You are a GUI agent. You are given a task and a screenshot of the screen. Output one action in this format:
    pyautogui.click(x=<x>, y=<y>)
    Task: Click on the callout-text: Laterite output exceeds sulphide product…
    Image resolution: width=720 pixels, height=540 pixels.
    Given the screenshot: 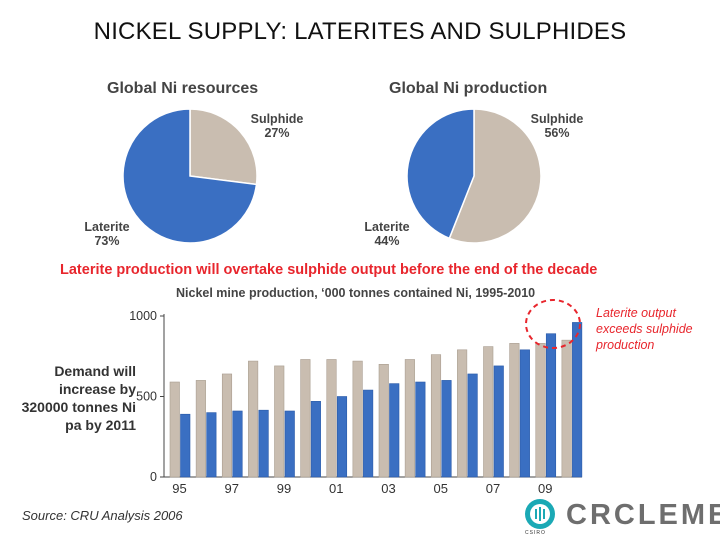 What is the action you would take?
    pyautogui.click(x=644, y=329)
    